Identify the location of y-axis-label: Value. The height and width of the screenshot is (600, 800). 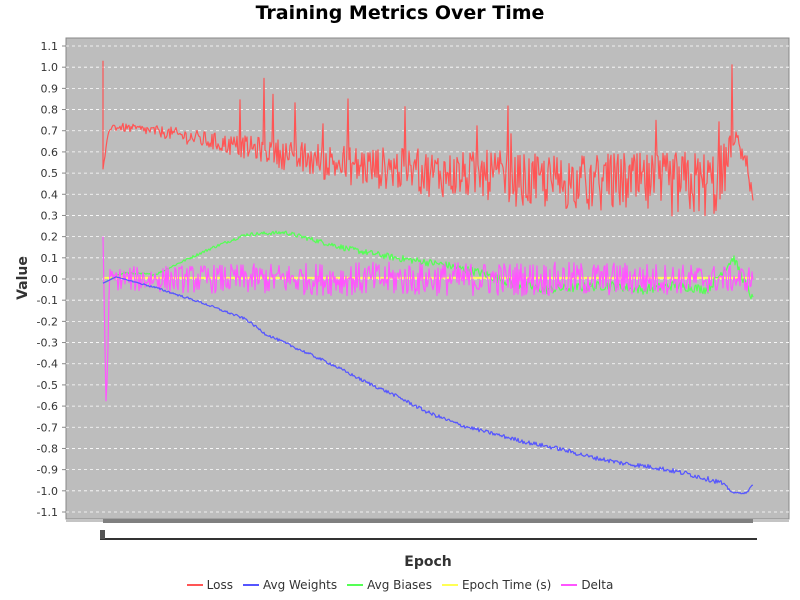
(23, 278).